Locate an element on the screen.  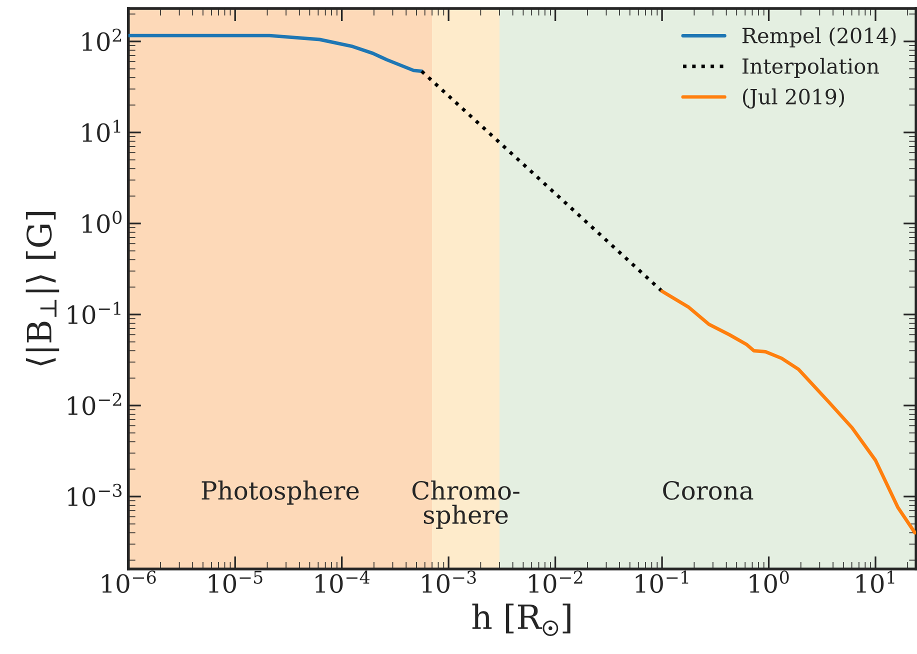
x-tick-label: 10$^{−2}$ is located at coordinates (555, 582).